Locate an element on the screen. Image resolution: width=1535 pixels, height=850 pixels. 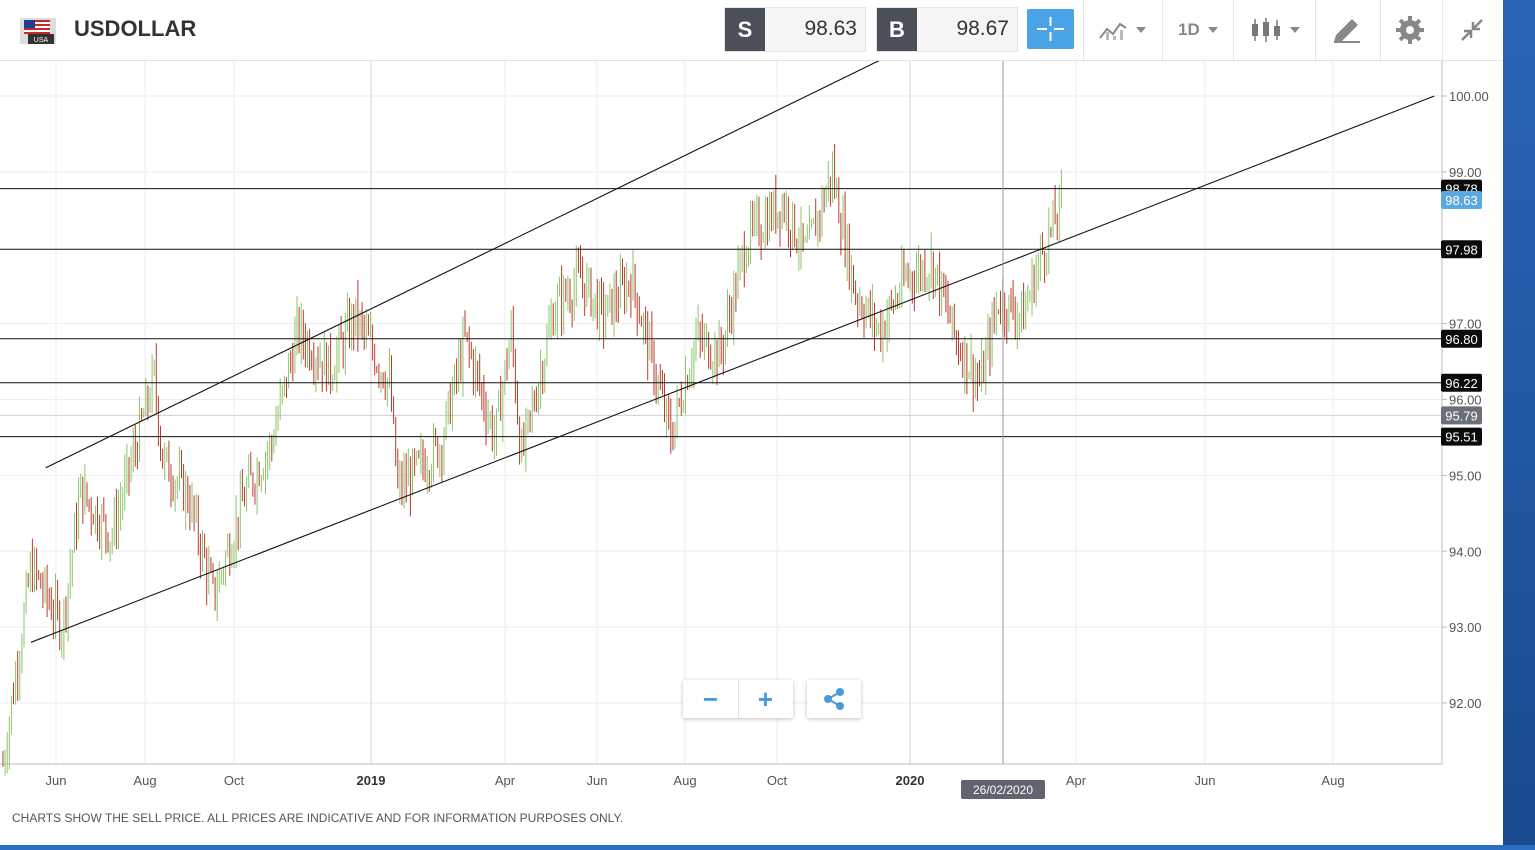
share-icon is located at coordinates (834, 699).